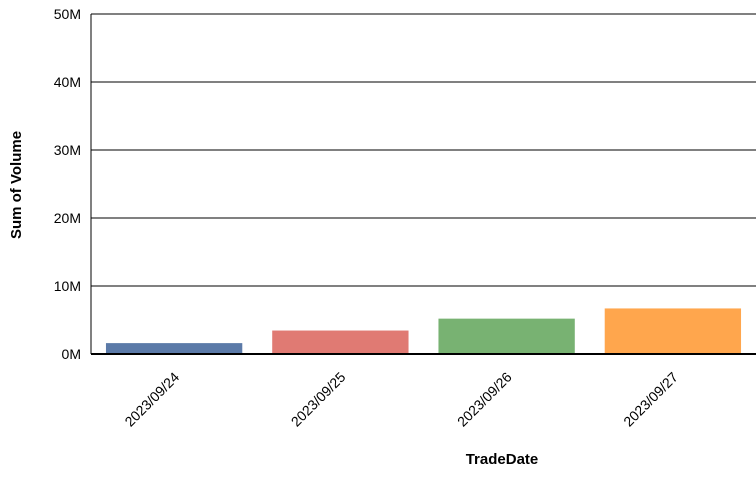 Image resolution: width=756 pixels, height=478 pixels. I want to click on x-tick-labels: 2023/09/24 2023/09/25 2023/09/26 2023/09/27, so click(401, 399).